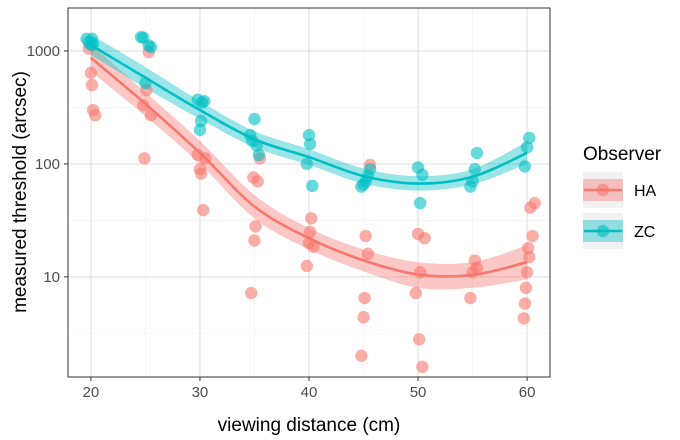  I want to click on x-tick-label: 50, so click(418, 392).